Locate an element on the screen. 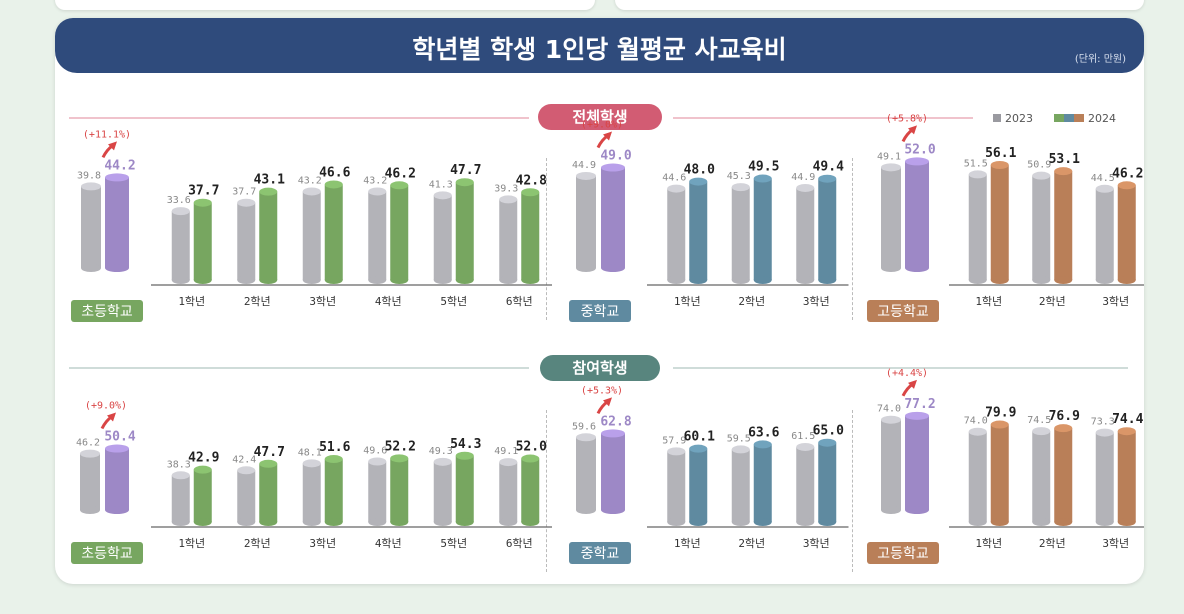 The image size is (1184, 614). title-banner: 학년별 학생 1인당 월평균 사교육비 (단위: 만원) is located at coordinates (599, 45).